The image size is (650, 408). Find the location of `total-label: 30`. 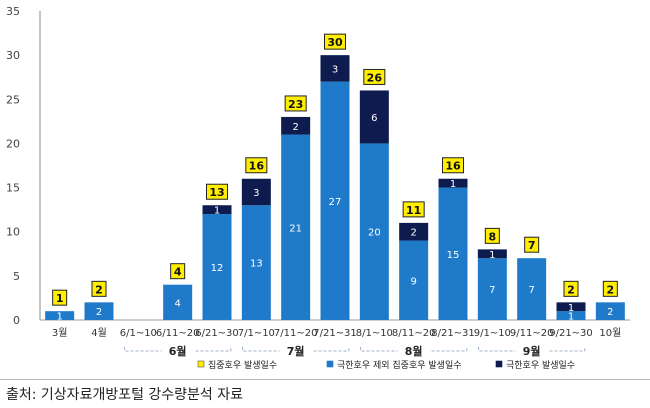

total-label: 30 is located at coordinates (335, 42).